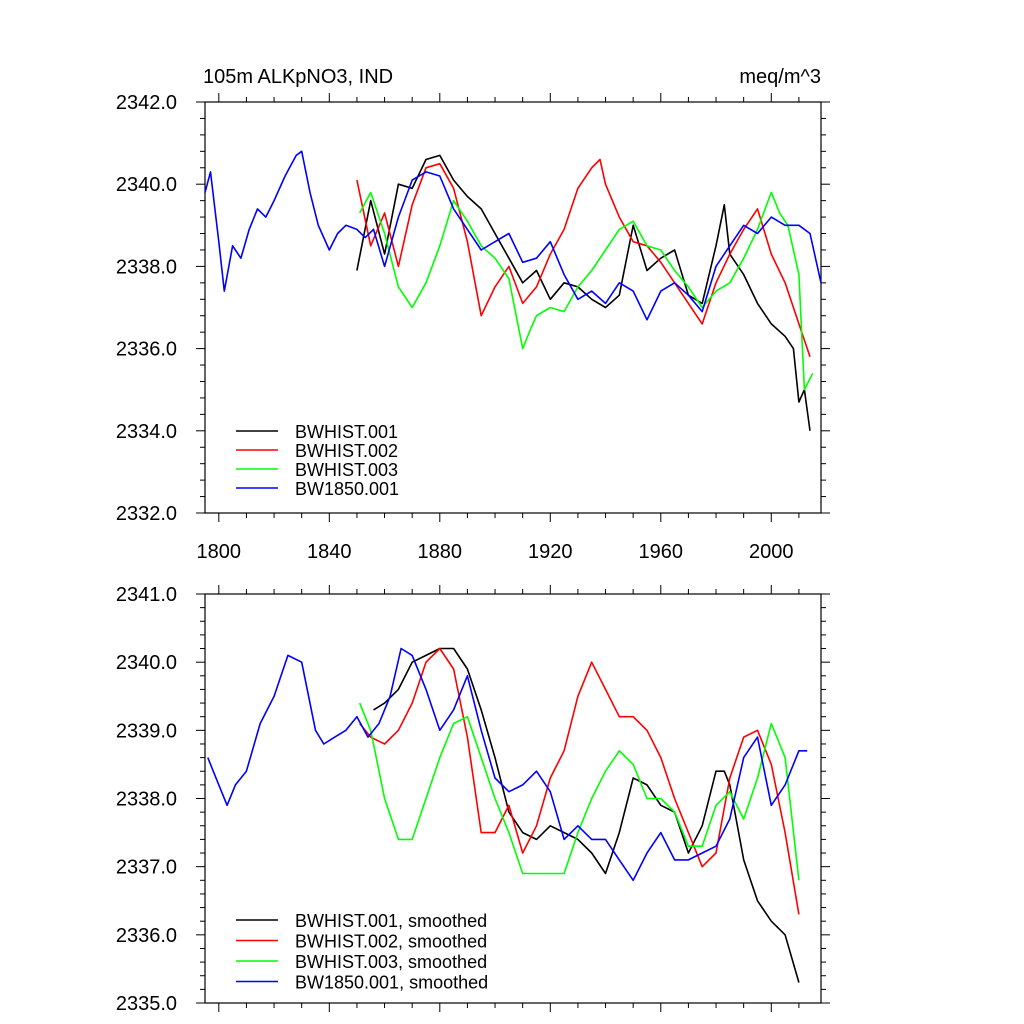 This screenshot has width=1024, height=1024. Describe the element at coordinates (146, 103) in the screenshot. I see `y-tick-label: 2342.0` at that location.